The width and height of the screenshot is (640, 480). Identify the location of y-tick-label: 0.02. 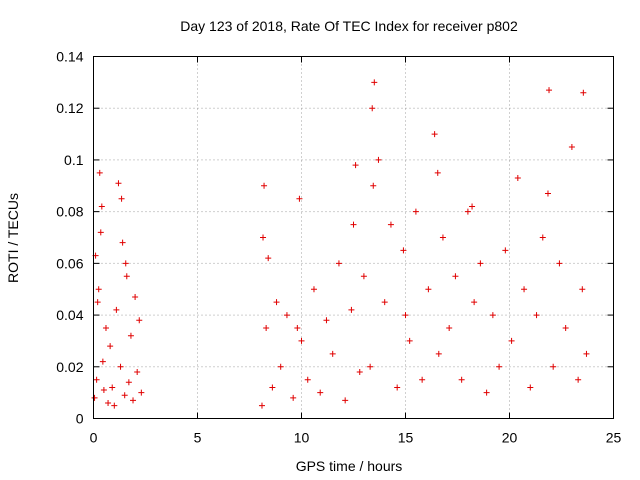
(69, 367).